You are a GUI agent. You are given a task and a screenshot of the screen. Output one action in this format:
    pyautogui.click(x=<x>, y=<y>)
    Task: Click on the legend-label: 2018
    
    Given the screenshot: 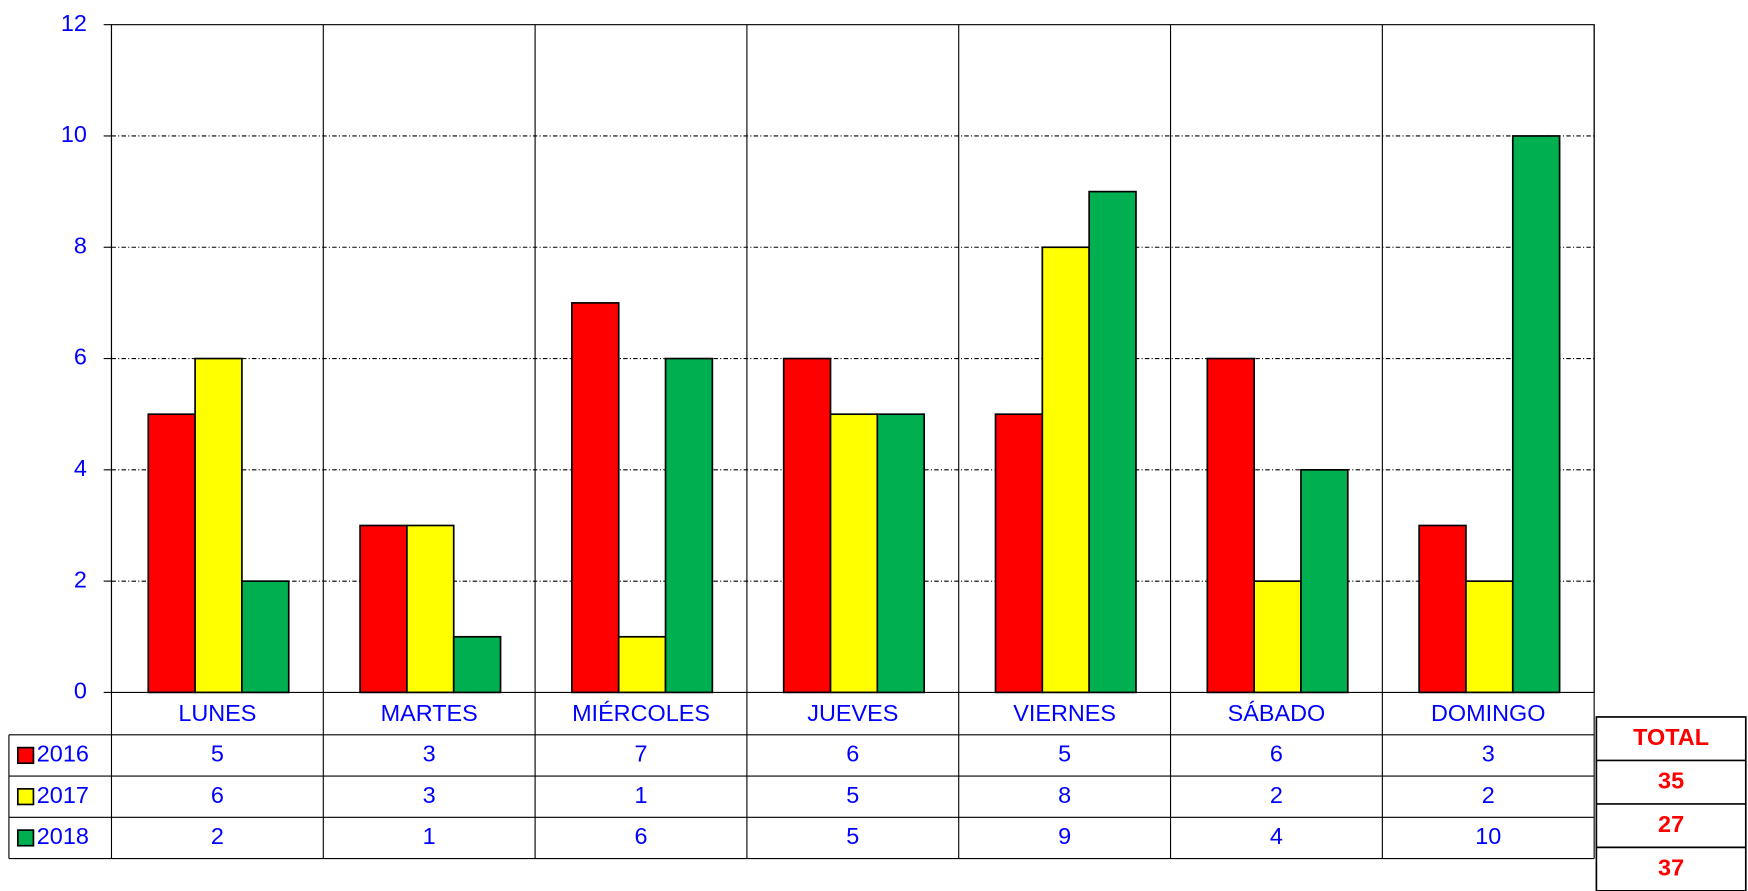 What is the action you would take?
    pyautogui.click(x=63, y=836)
    